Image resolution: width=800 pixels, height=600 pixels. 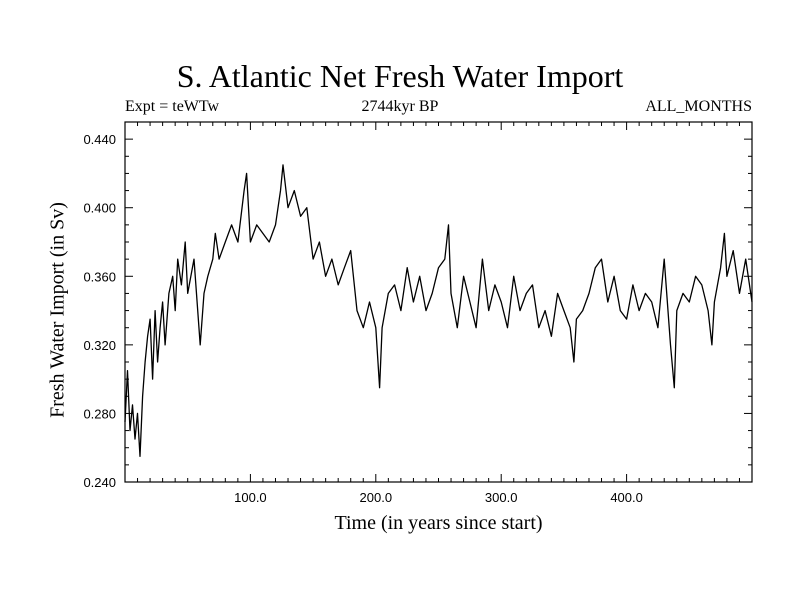 What do you see at coordinates (501, 497) in the screenshot?
I see `x-tick-label: 300.0` at bounding box center [501, 497].